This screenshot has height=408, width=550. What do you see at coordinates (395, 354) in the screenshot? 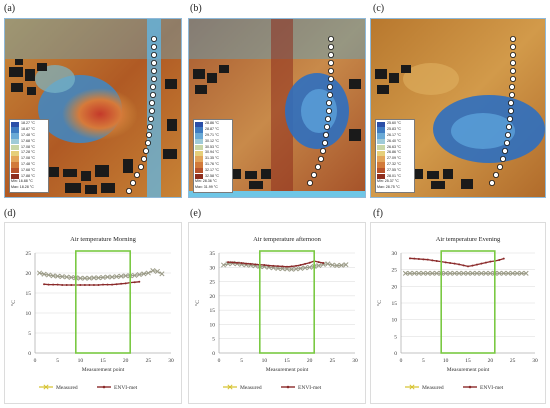
I see `y-tick-label: 0` at bounding box center [395, 354].